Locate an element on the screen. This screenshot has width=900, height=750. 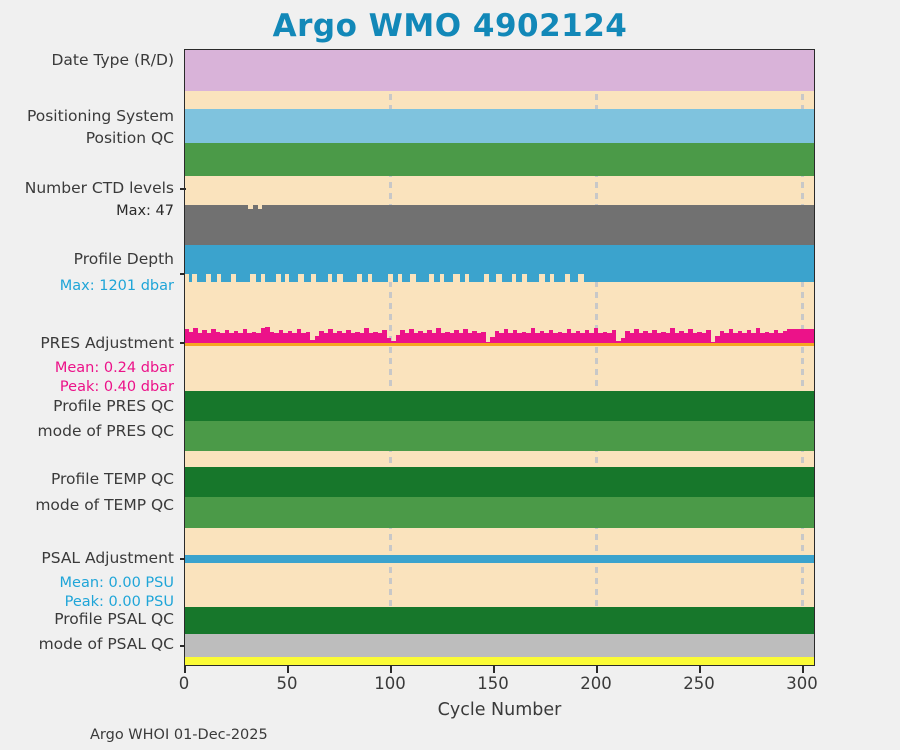
ylabel-mode-psal-qc: mode of PSAL QC is located at coordinates (106, 644).